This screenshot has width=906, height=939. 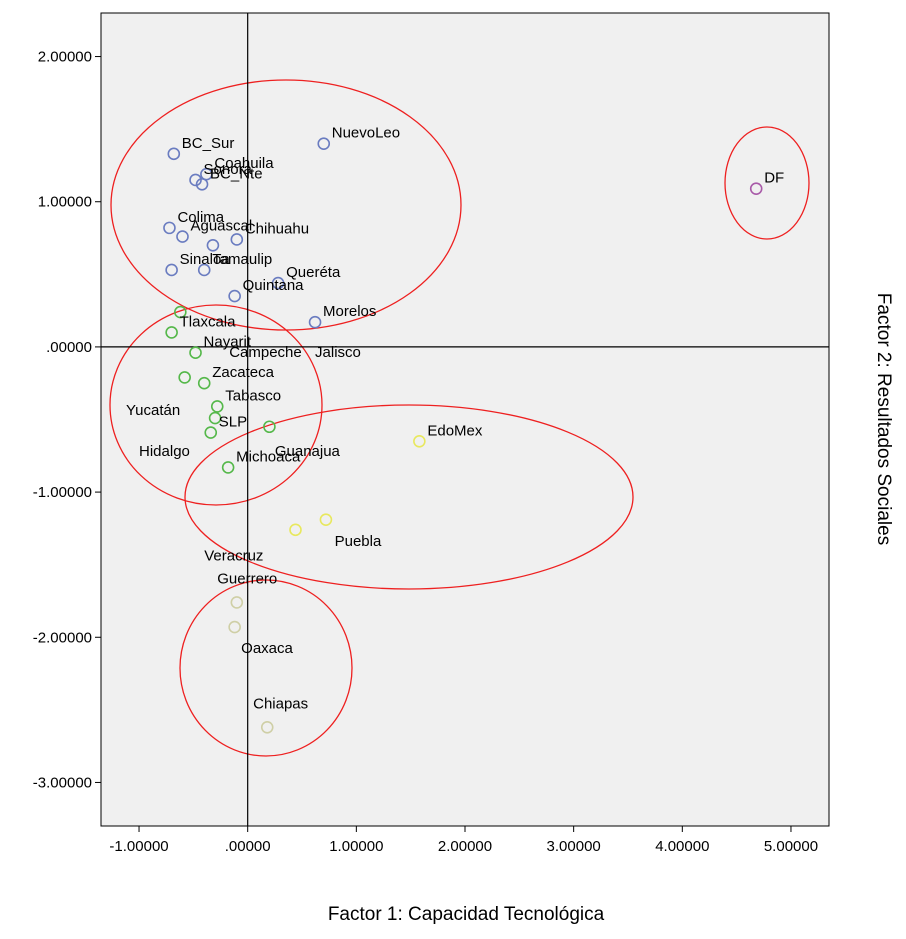 I want to click on point-label: Yucatán, so click(x=153, y=410).